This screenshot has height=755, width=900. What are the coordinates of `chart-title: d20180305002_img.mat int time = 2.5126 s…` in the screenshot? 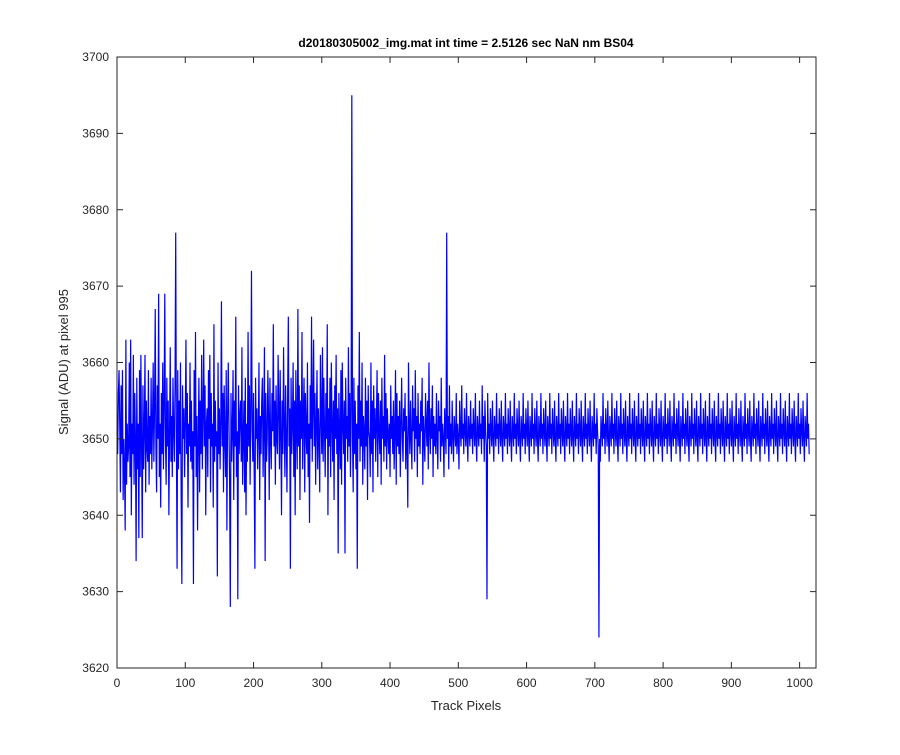 It's located at (466, 43).